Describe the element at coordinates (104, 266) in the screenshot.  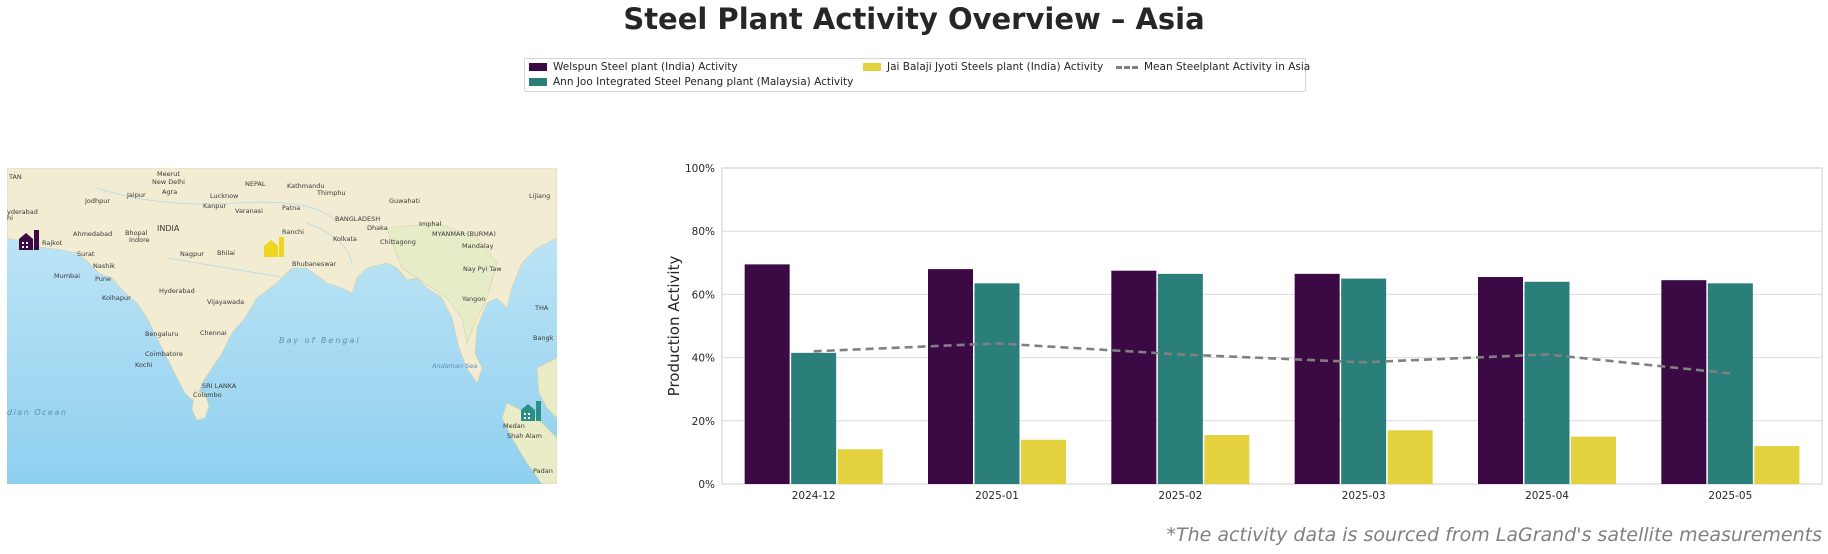
I see `map-label: Nashik` at that location.